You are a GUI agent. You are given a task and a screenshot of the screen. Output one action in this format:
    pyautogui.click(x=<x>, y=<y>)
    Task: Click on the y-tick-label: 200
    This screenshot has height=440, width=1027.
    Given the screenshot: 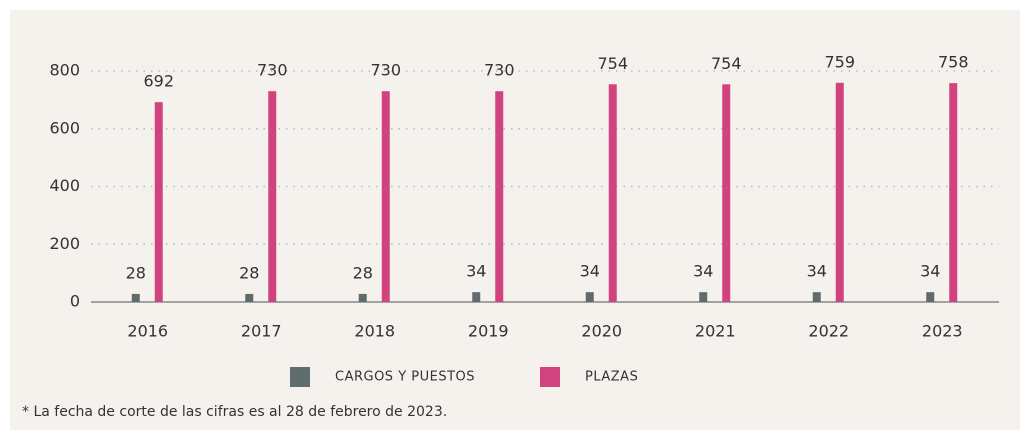 What is the action you would take?
    pyautogui.click(x=64, y=243)
    